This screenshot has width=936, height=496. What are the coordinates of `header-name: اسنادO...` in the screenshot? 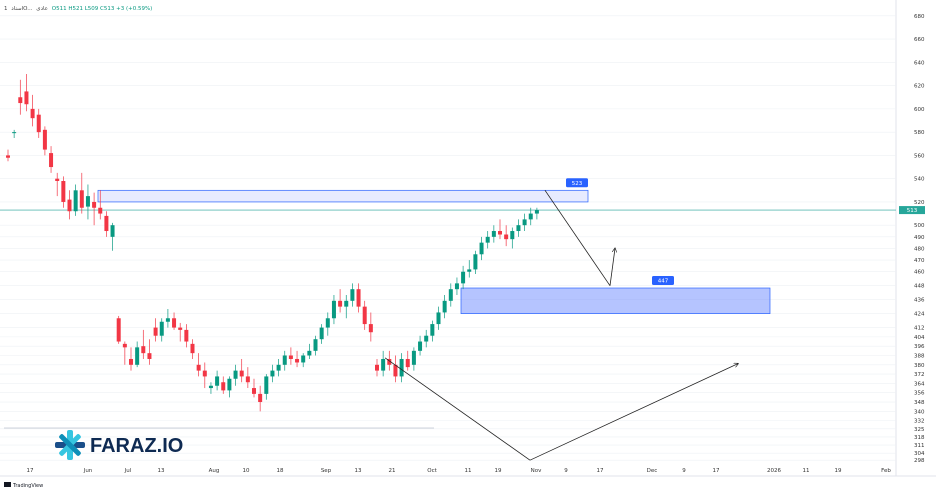 It's located at (22, 9).